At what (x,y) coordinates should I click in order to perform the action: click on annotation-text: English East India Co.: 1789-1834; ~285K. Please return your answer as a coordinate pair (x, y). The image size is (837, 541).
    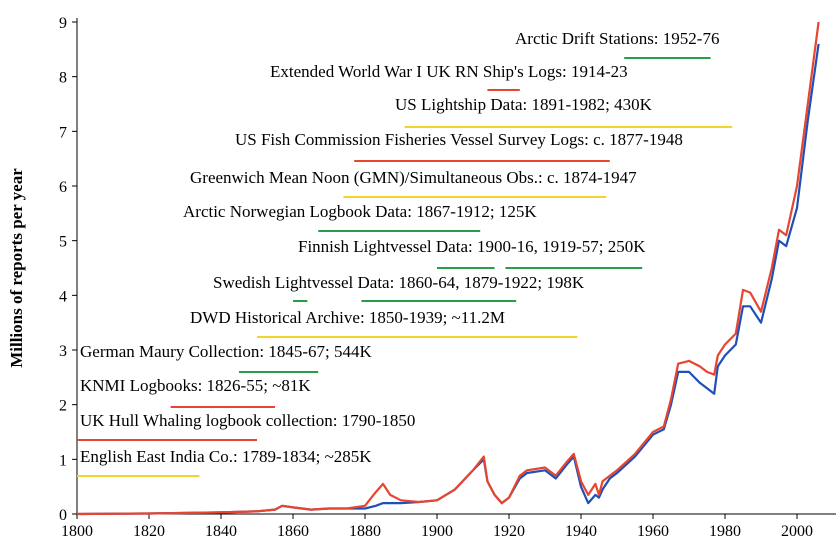
    Looking at the image, I should click on (226, 456).